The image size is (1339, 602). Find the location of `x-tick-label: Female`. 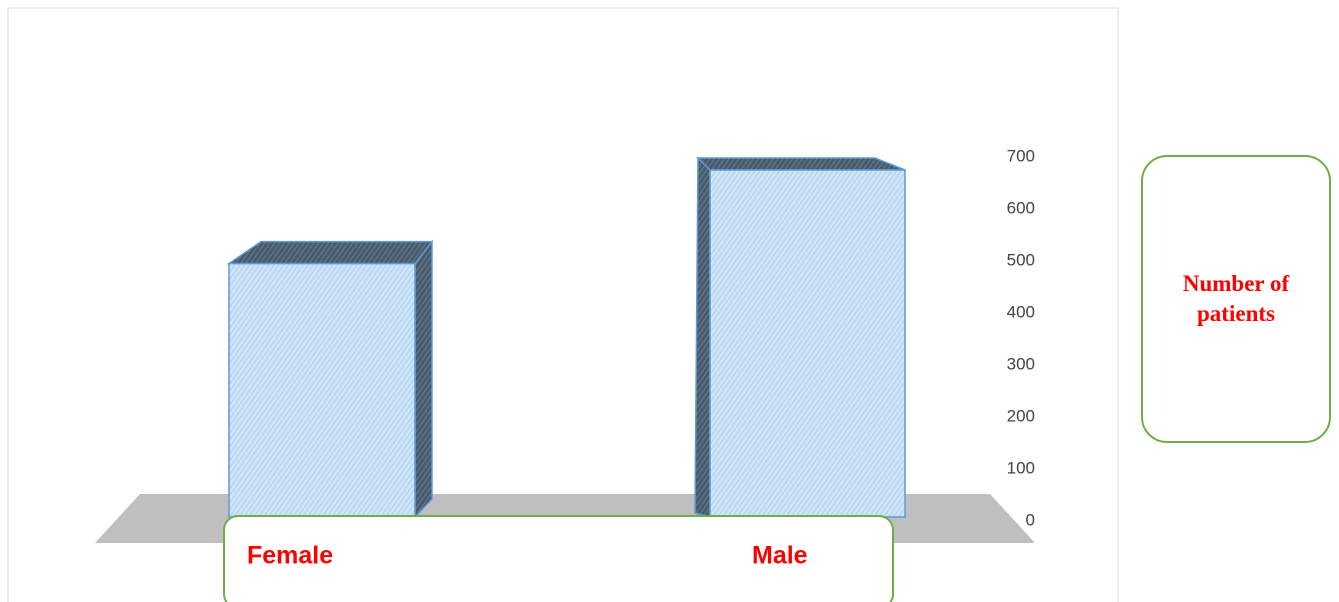

x-tick-label: Female is located at coordinates (290, 556).